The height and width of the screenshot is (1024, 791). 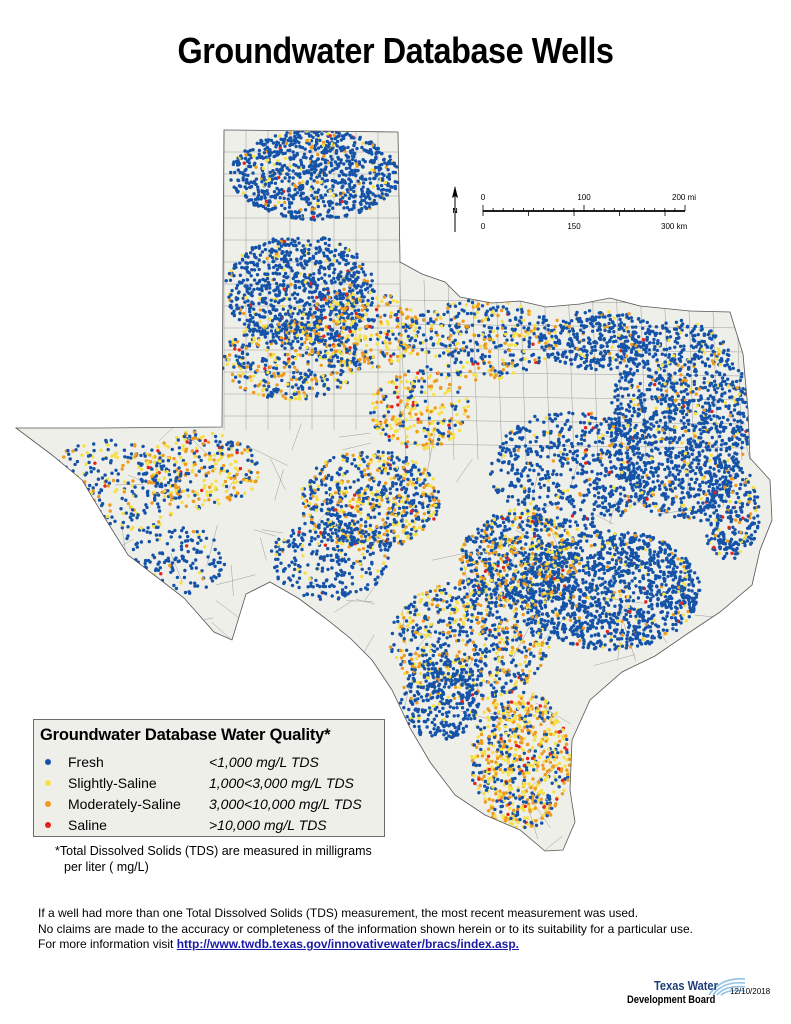 I want to click on twdb-logo: Texas Water Development Board 12/10/2018, so click(x=702, y=995).